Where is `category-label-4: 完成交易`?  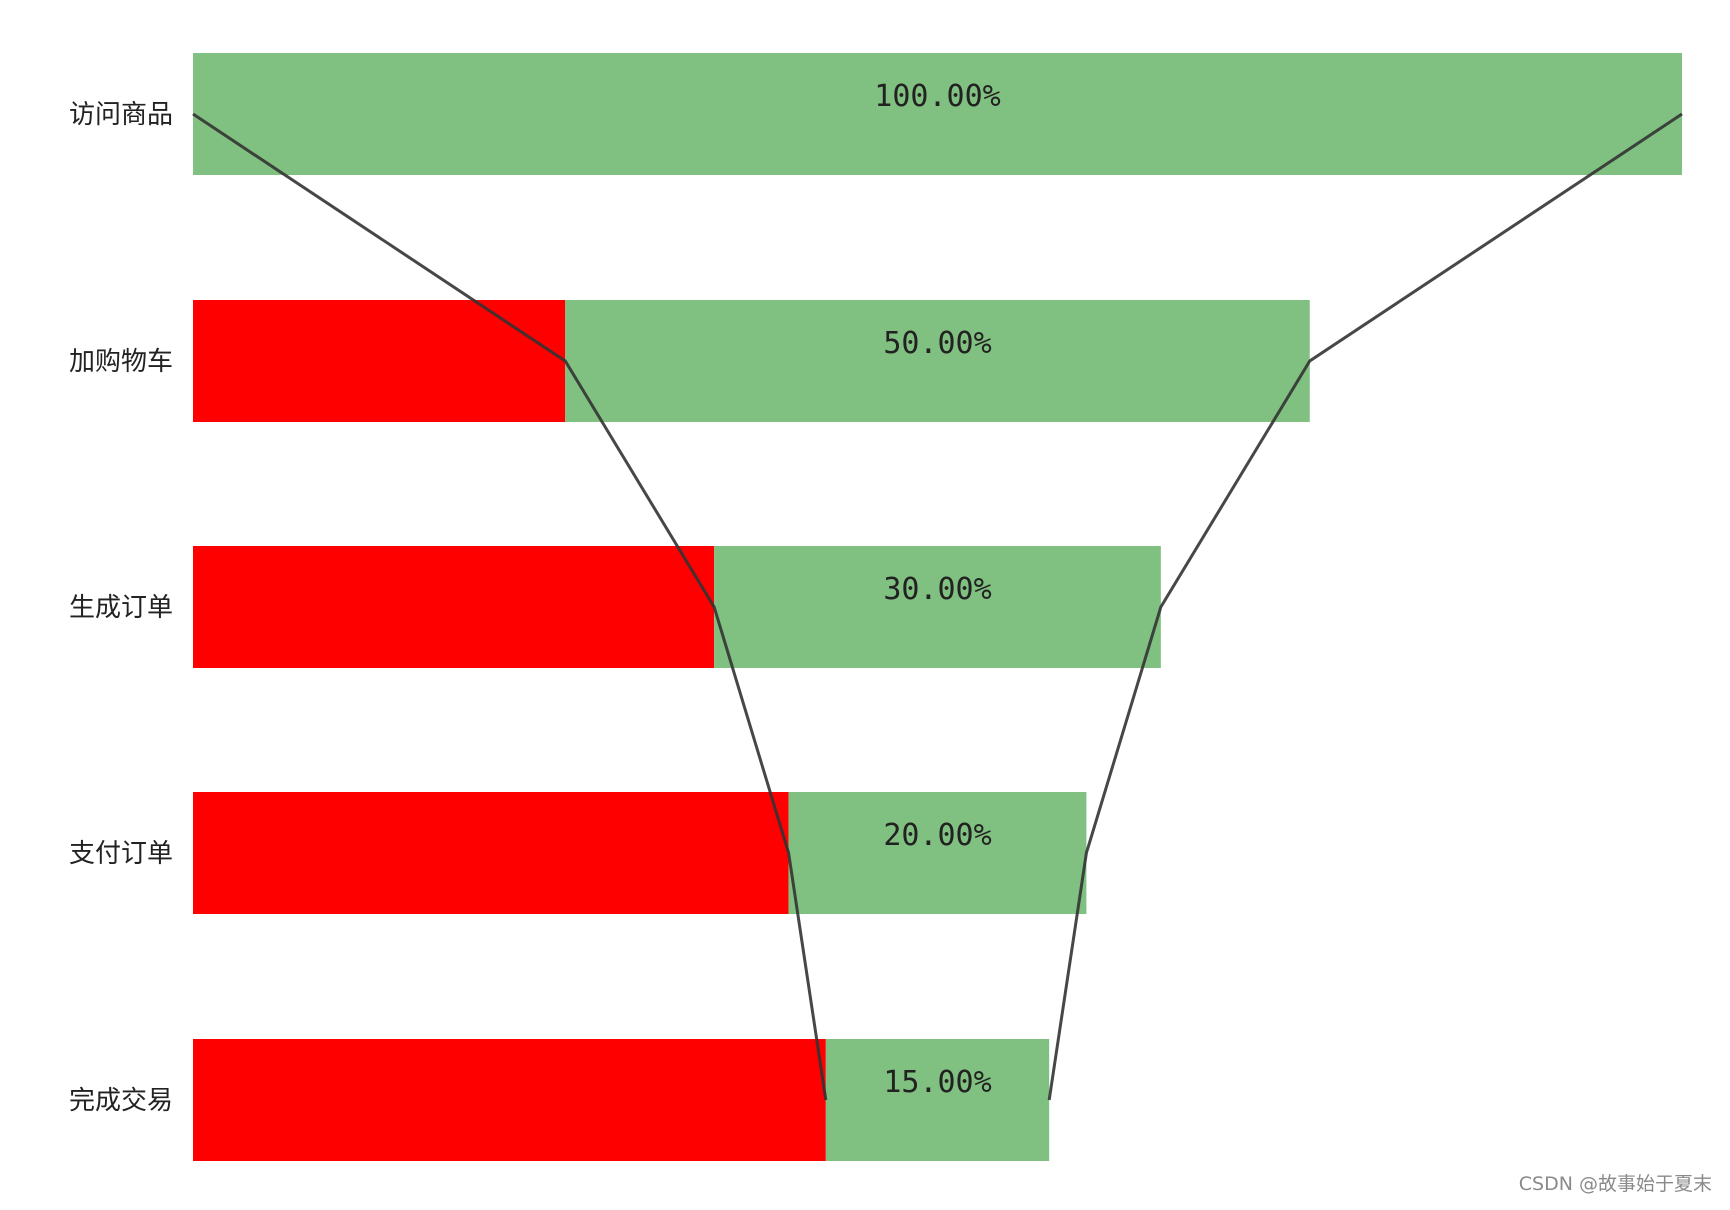 category-label-4: 完成交易 is located at coordinates (121, 1101).